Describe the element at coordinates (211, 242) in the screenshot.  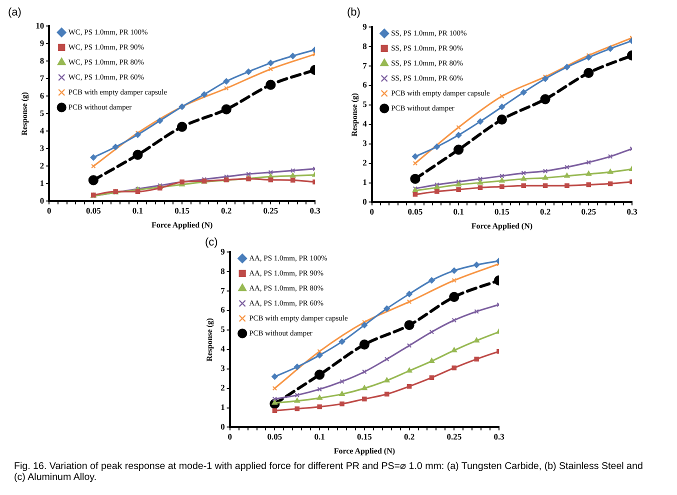
I see `chart-title: (c)` at that location.